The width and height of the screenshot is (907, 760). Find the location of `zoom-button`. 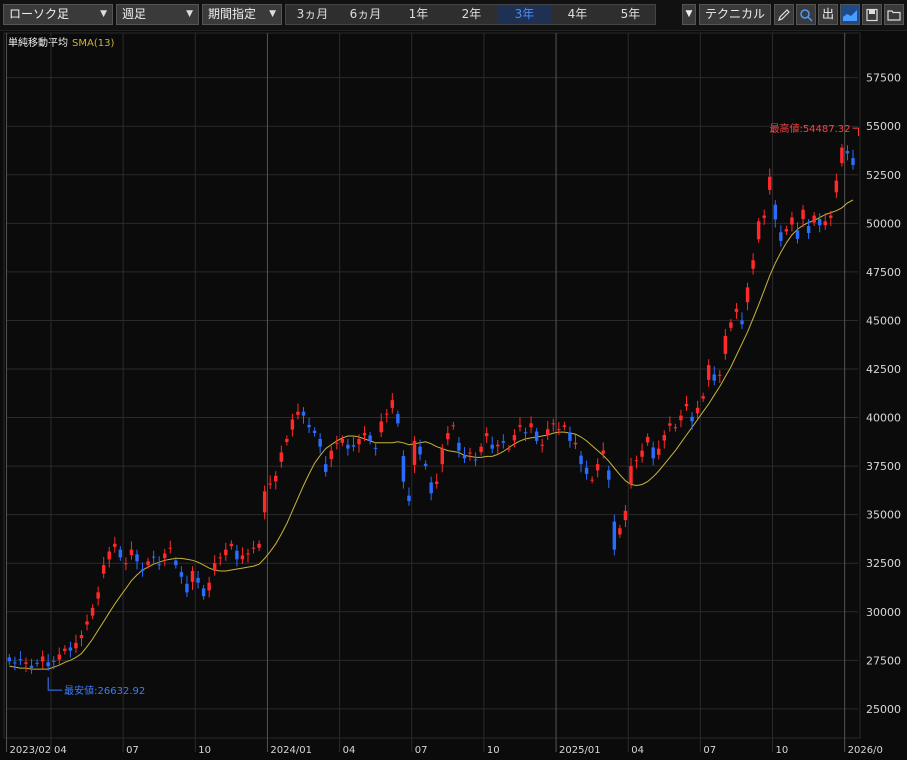

zoom-button is located at coordinates (806, 14).